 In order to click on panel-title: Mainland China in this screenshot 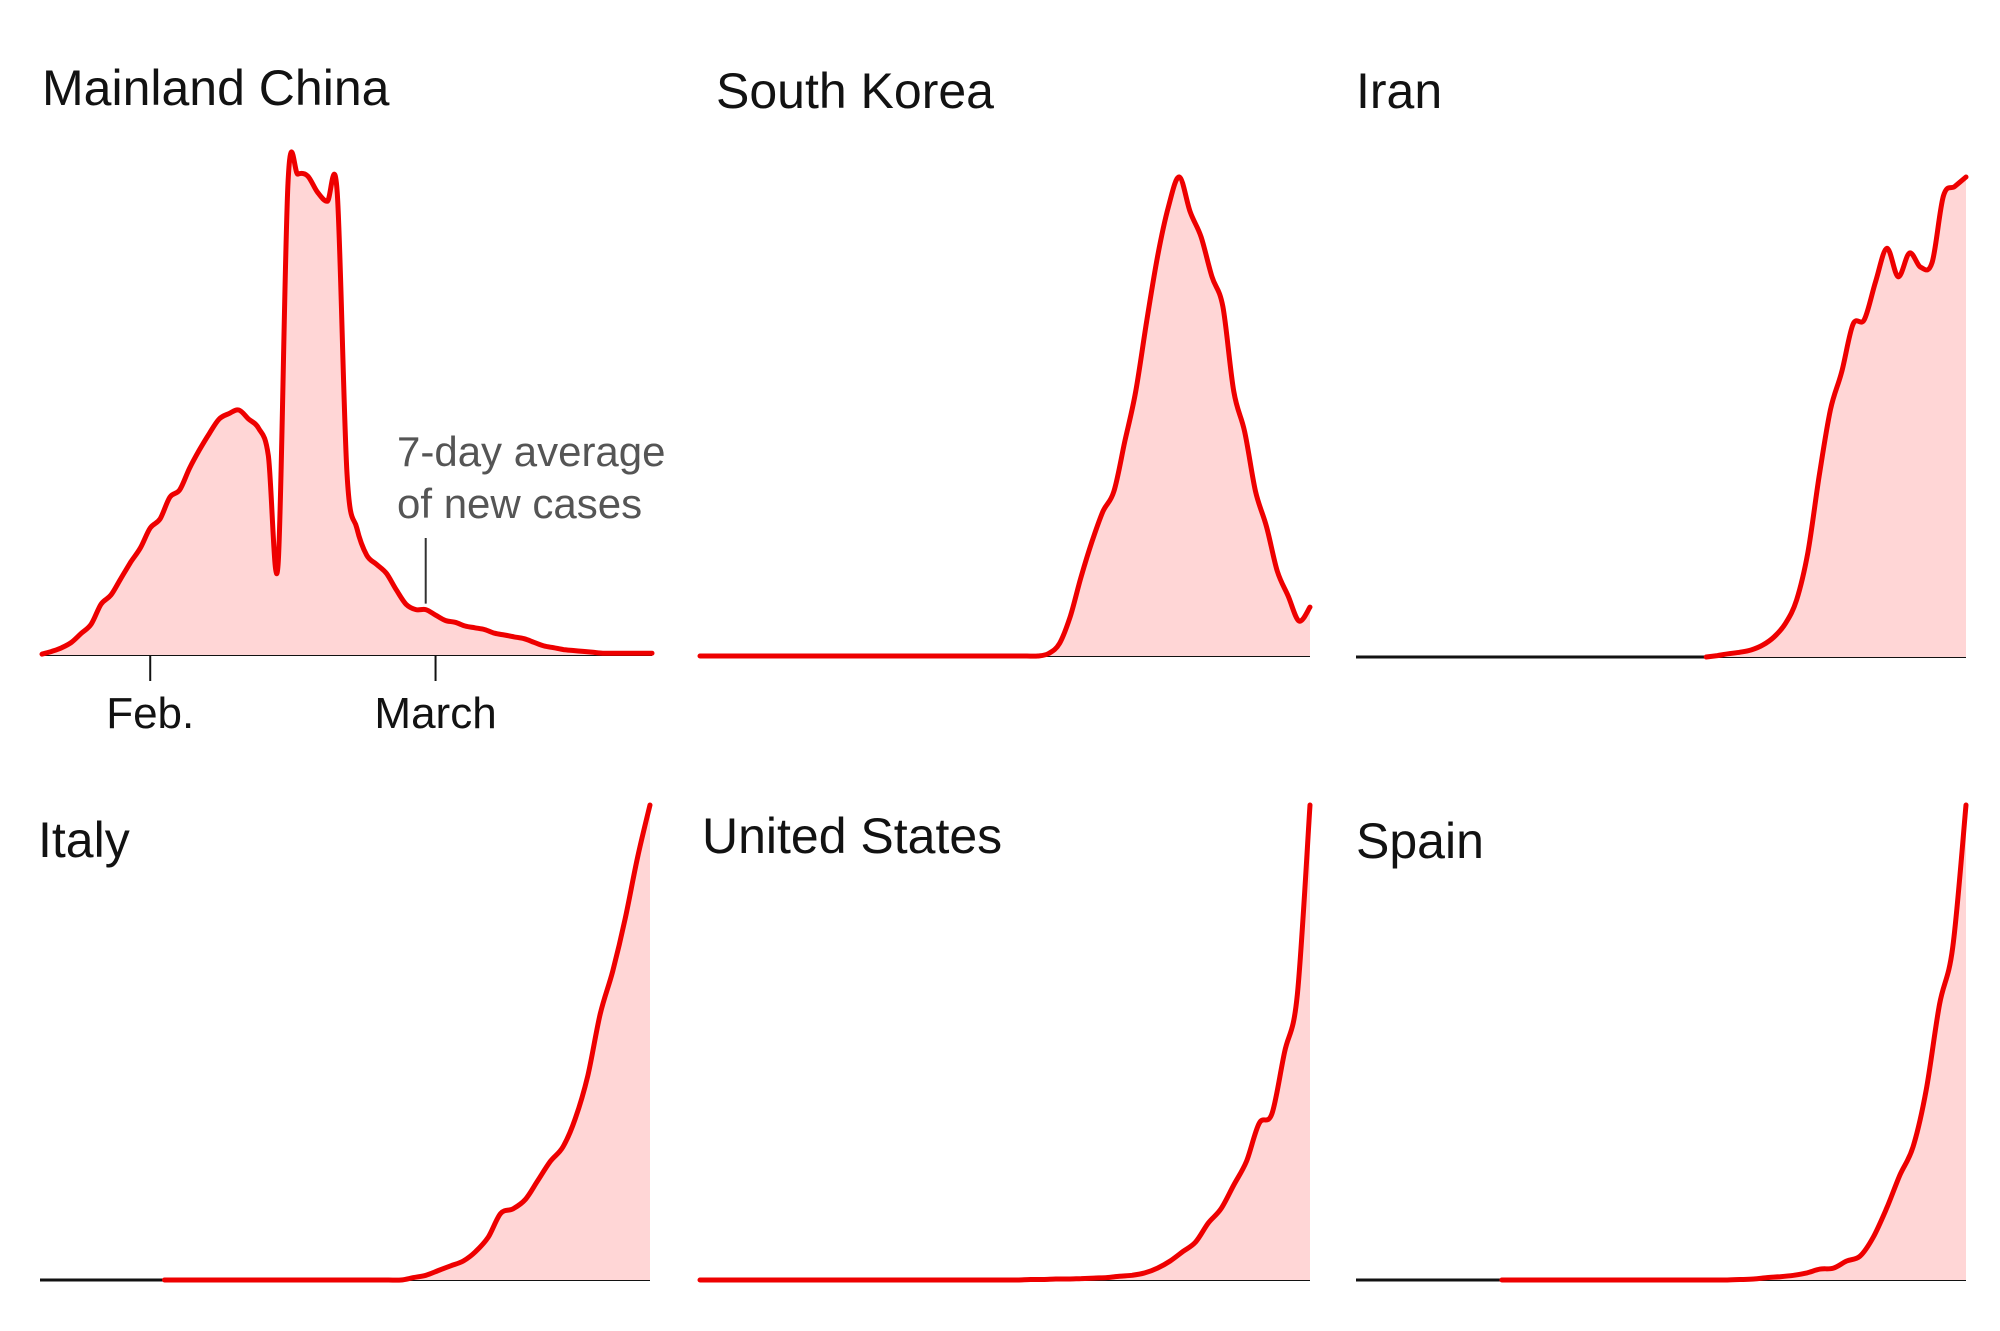, I will do `click(216, 88)`.